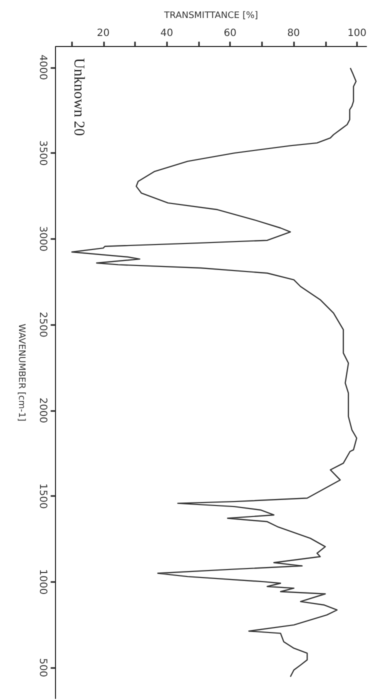  I want to click on y-tick-label: 1500, so click(42, 496).